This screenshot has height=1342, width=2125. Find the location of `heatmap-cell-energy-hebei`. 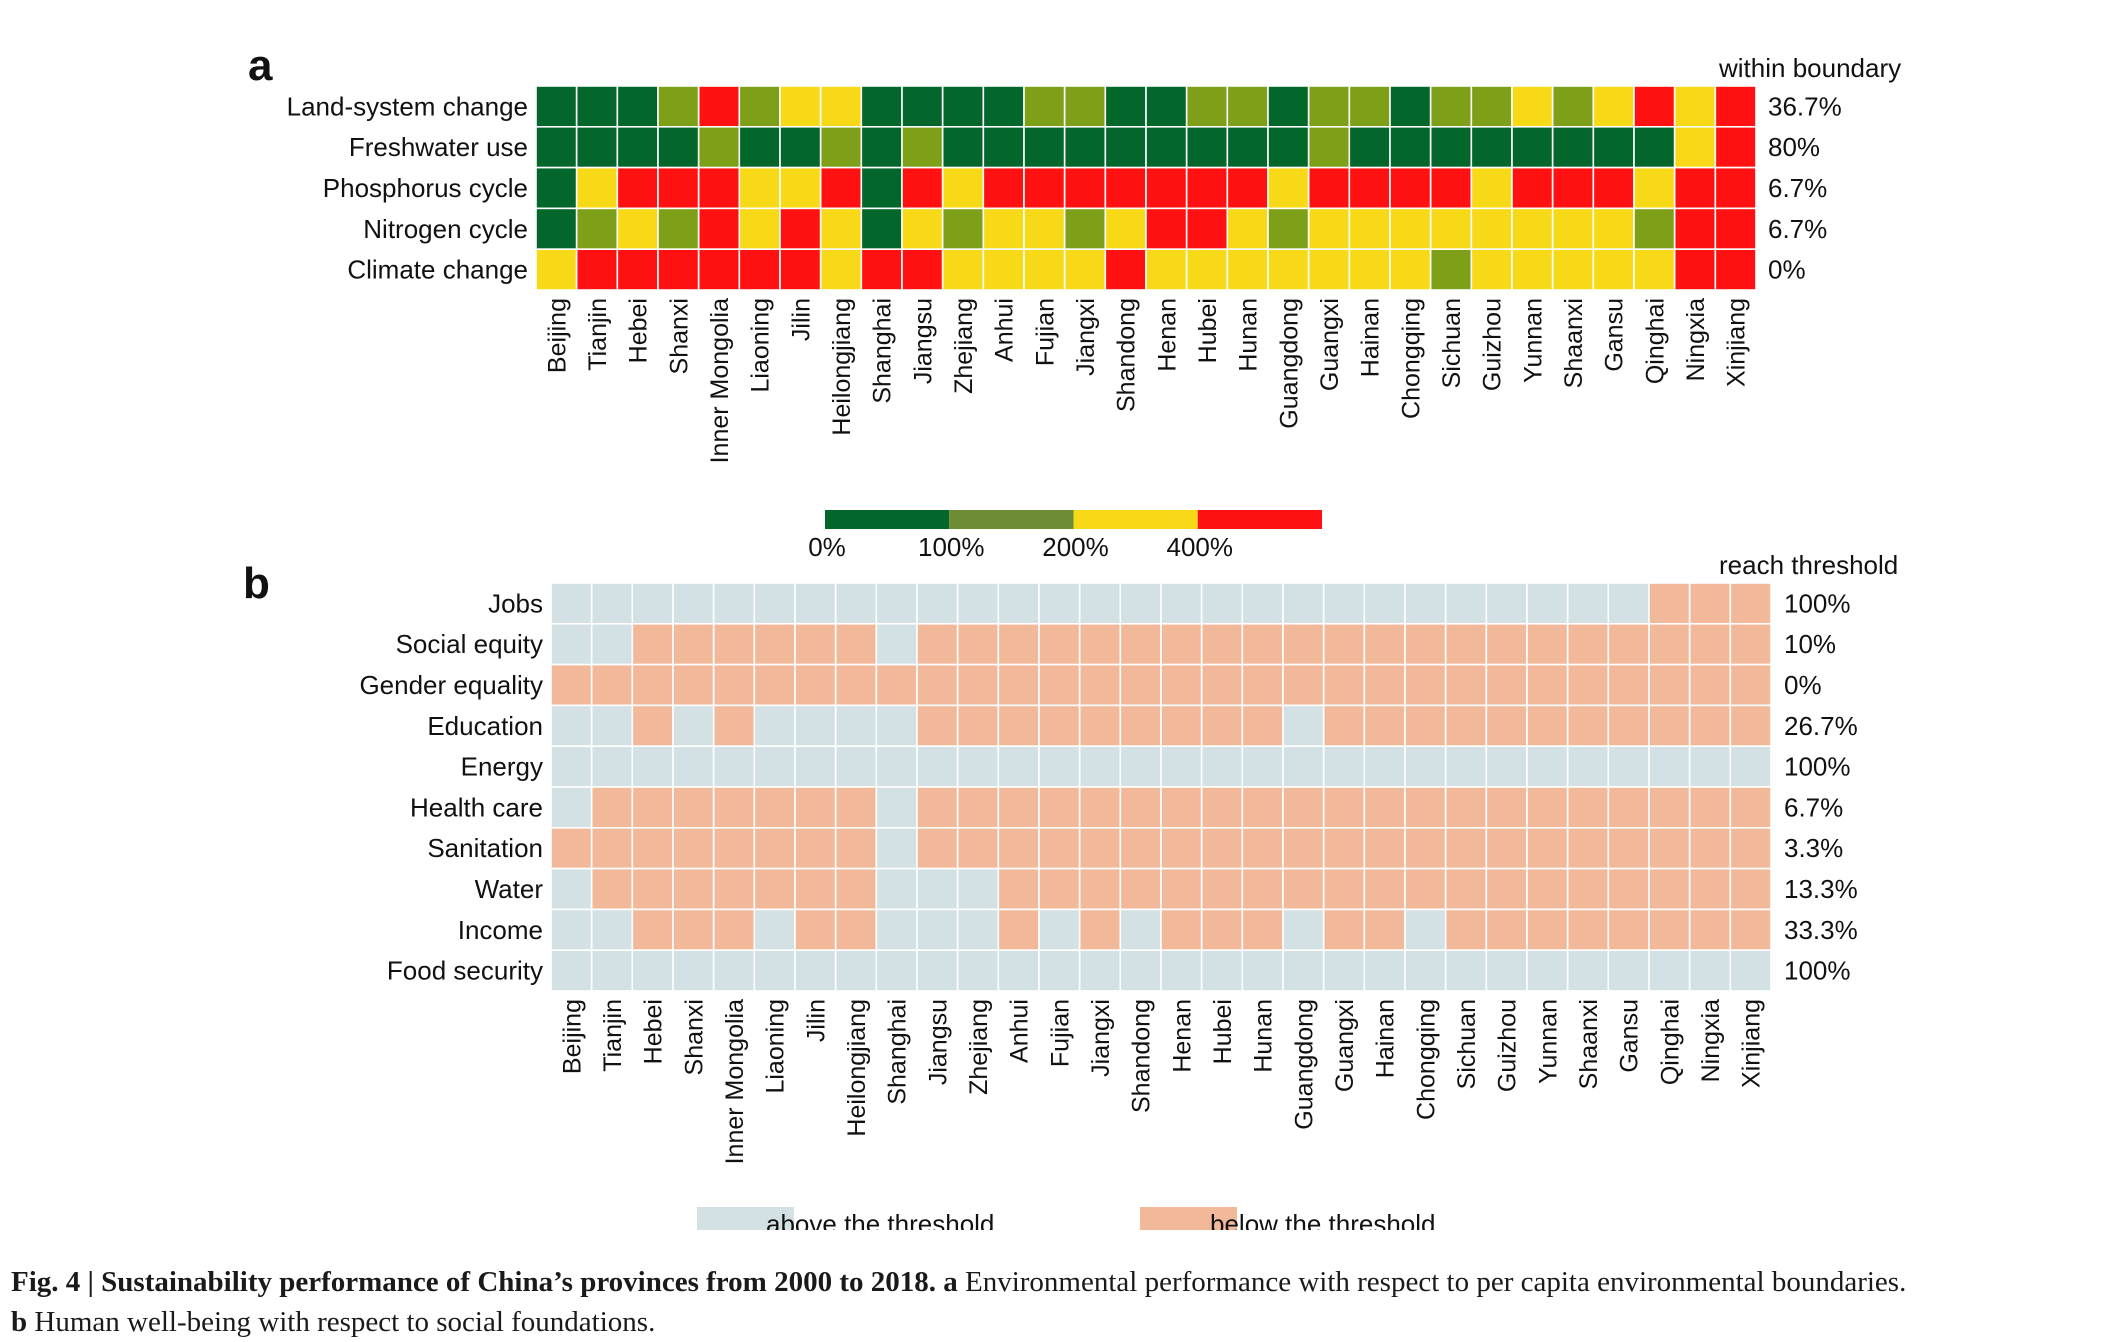

heatmap-cell-energy-hebei is located at coordinates (652, 766).